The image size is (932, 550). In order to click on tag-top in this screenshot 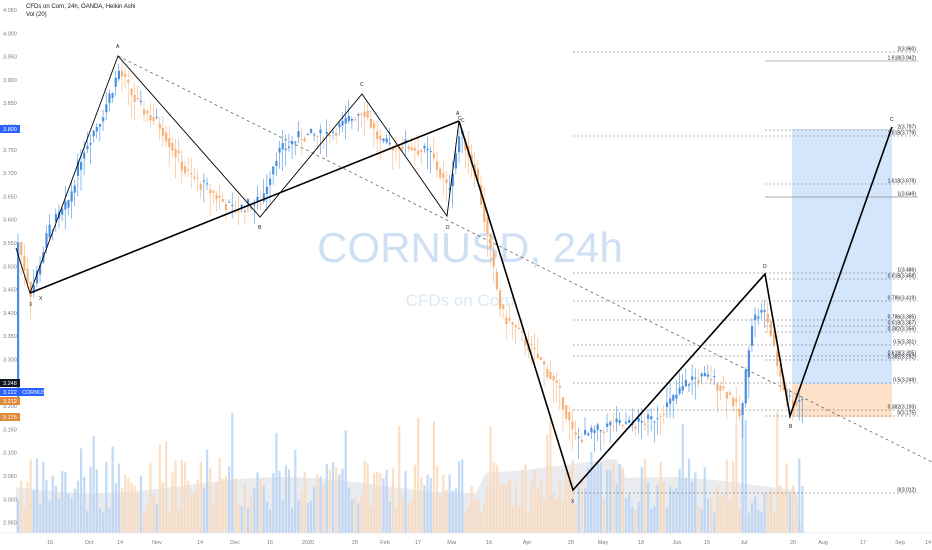, I will do `click(10, 129)`.